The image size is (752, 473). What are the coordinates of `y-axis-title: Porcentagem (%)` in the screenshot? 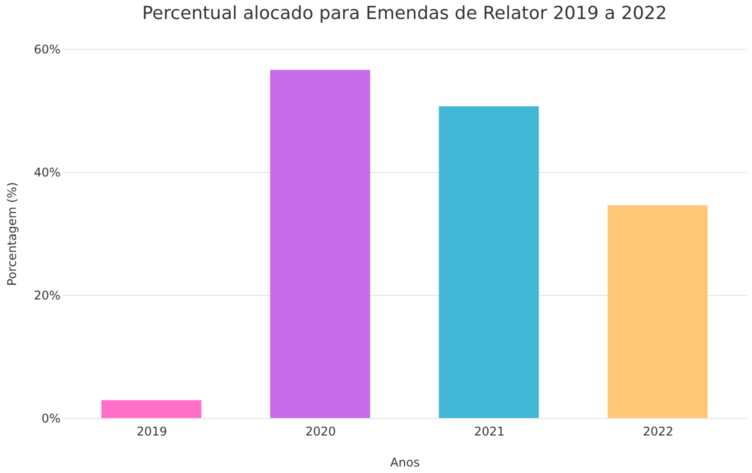 It's located at (11, 234).